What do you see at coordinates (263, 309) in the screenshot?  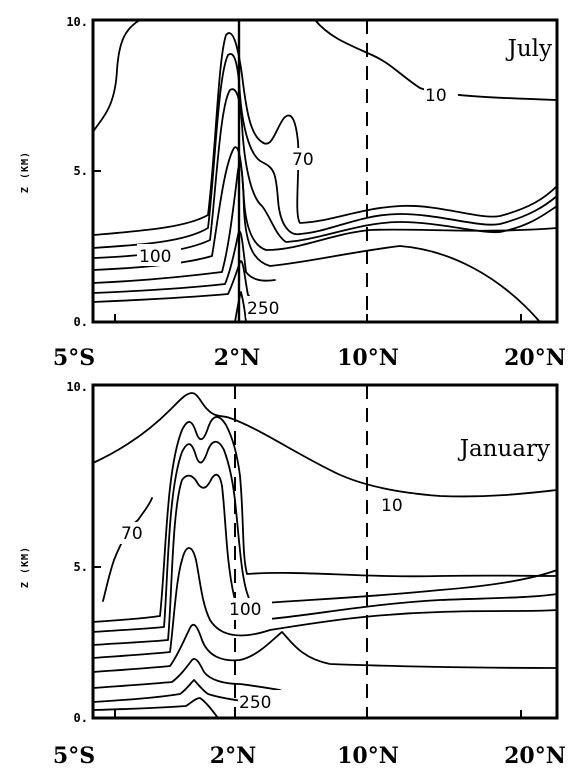 I see `july-contour-label-250: 250` at bounding box center [263, 309].